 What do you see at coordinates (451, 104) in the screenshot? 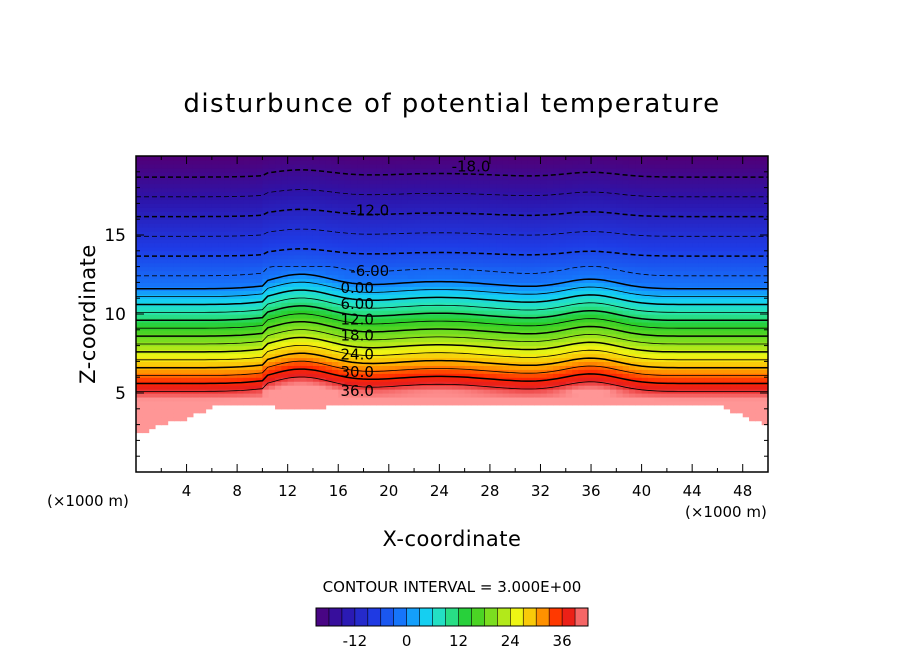
I see `chart-title: disturbunce of potential temperature` at bounding box center [451, 104].